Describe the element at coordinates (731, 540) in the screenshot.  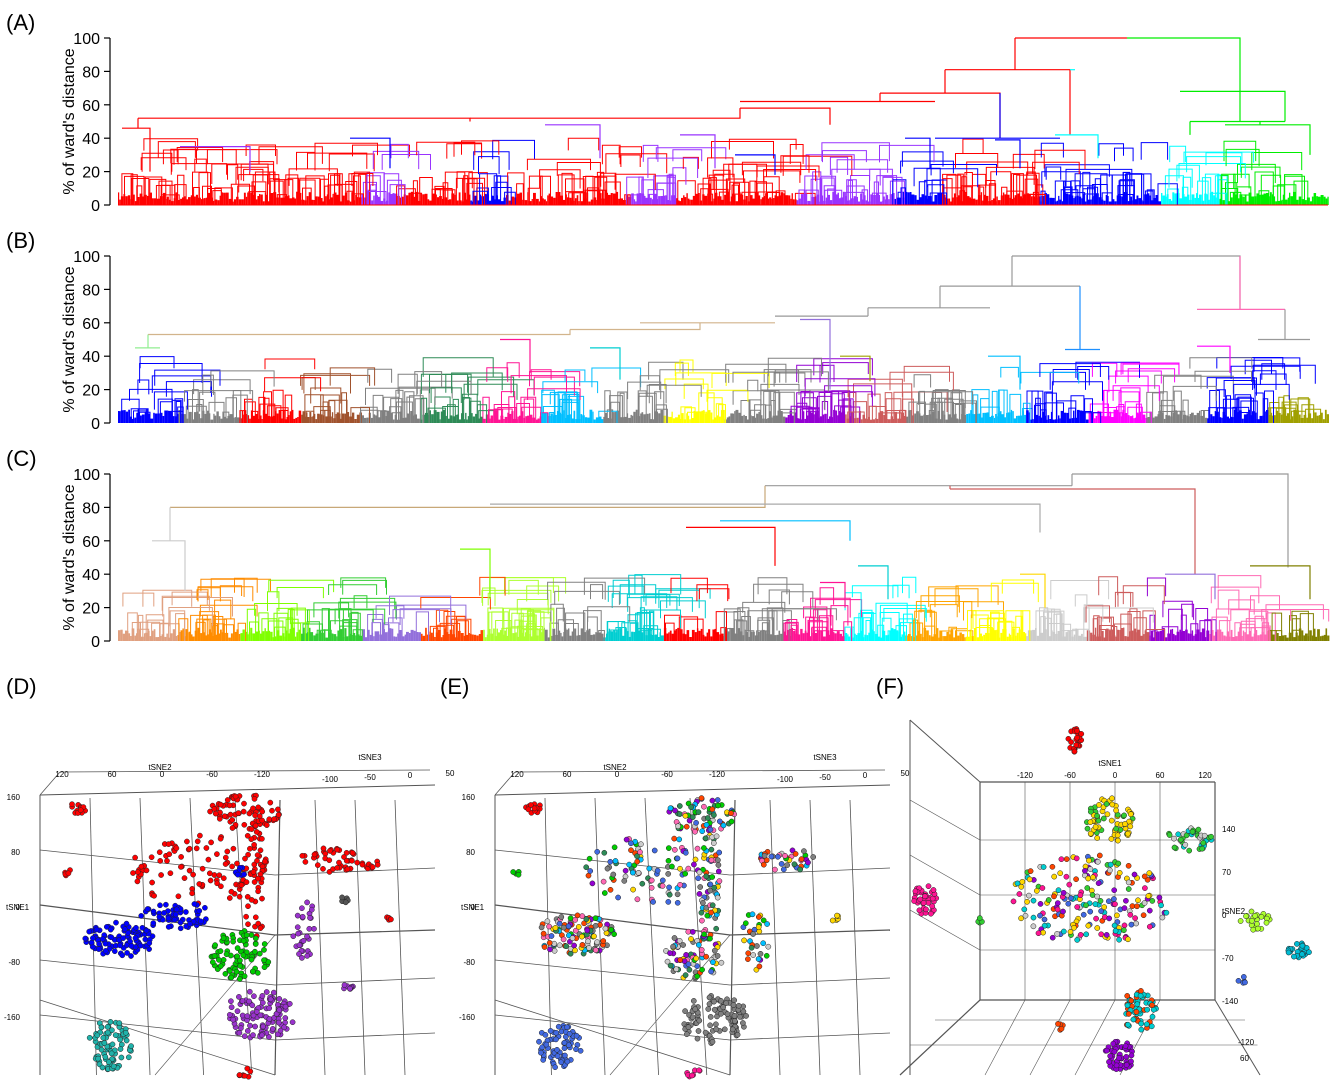
I see `dendrogram-major` at that location.